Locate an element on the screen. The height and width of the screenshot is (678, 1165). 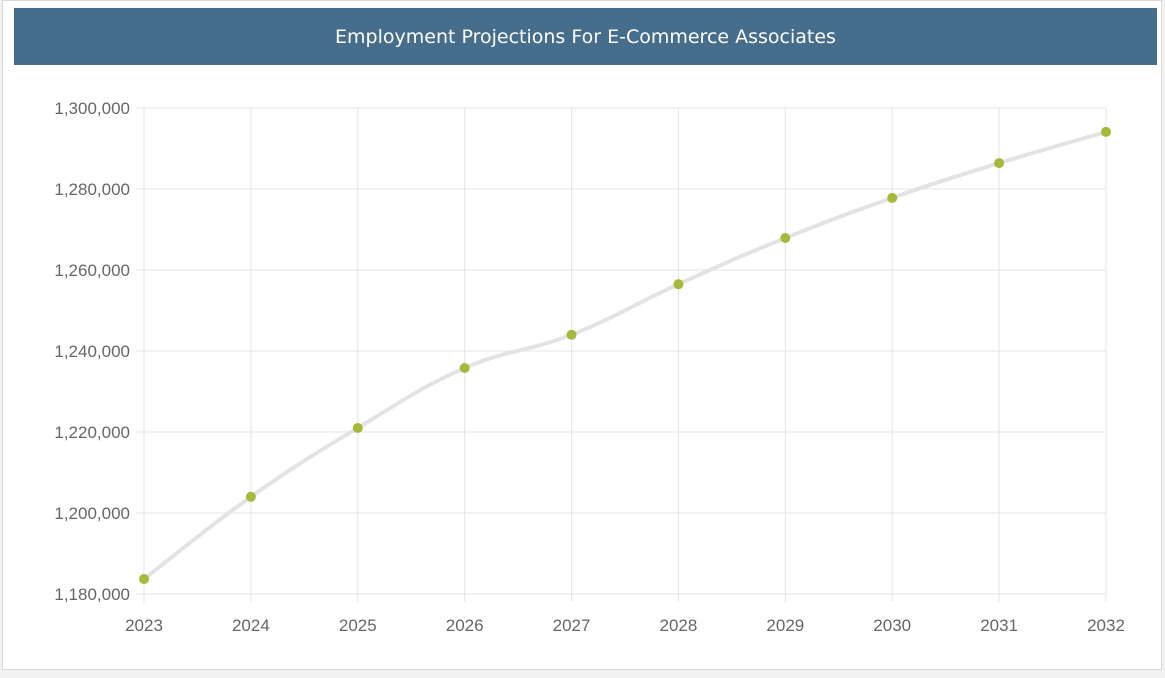
x-tick-label: 2024 is located at coordinates (251, 625).